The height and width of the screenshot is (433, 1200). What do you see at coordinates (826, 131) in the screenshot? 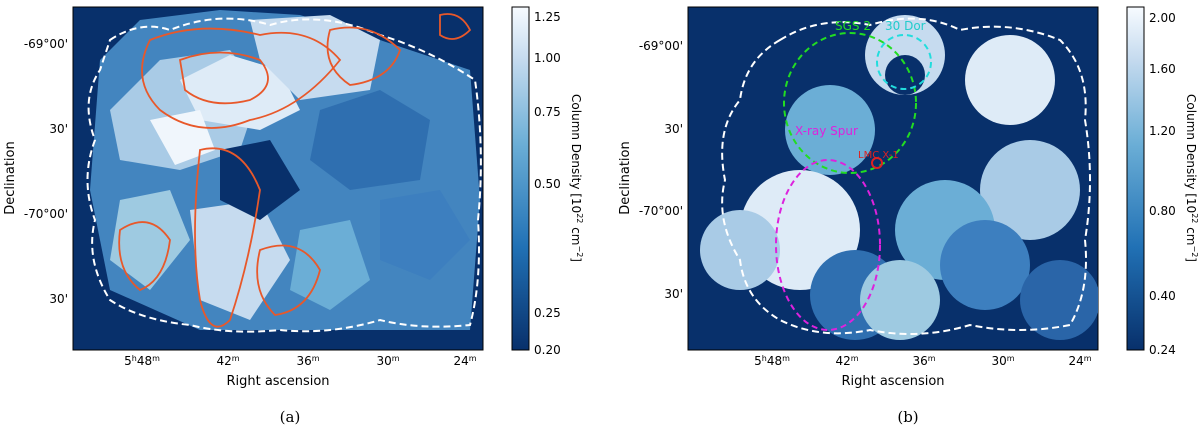
I see `annotation-xray-spur: X-ray Spur` at bounding box center [826, 131].